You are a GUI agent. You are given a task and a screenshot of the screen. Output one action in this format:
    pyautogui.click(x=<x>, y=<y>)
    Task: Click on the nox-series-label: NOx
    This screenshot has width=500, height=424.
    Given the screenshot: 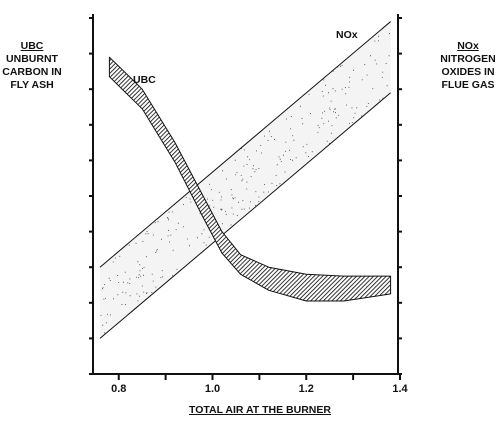 What is the action you would take?
    pyautogui.click(x=347, y=35)
    